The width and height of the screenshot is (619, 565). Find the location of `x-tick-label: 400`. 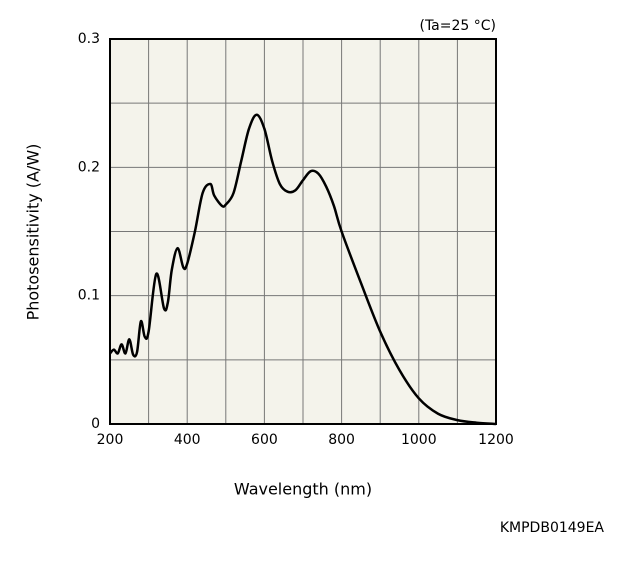

x-tick-label: 400 is located at coordinates (187, 440).